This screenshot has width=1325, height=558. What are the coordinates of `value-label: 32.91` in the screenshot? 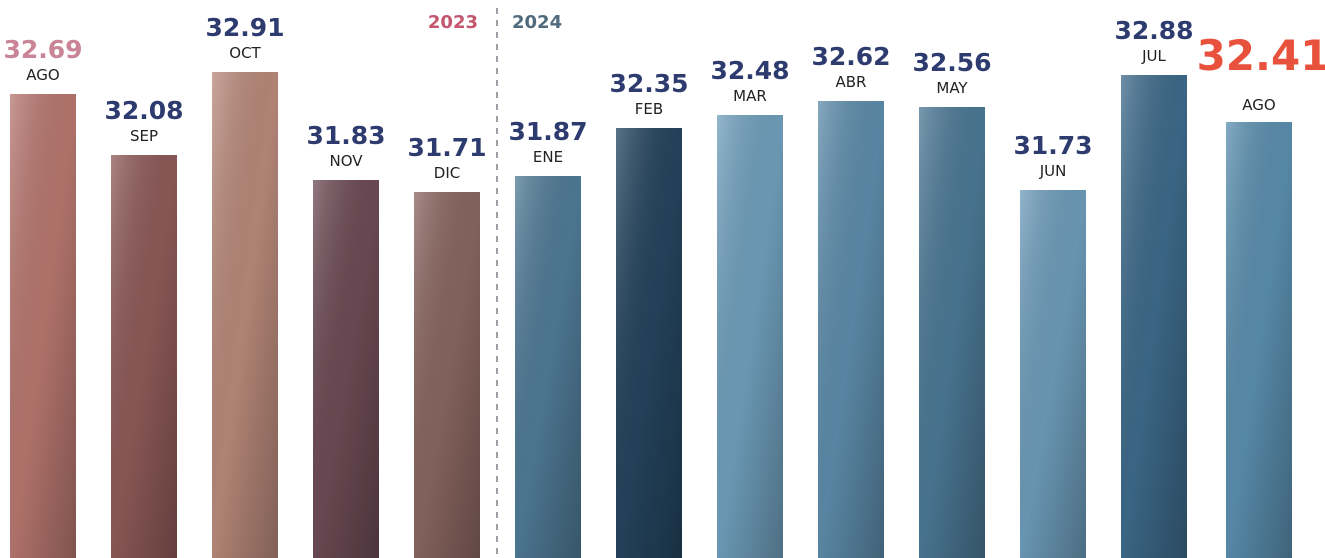 It's located at (244, 27).